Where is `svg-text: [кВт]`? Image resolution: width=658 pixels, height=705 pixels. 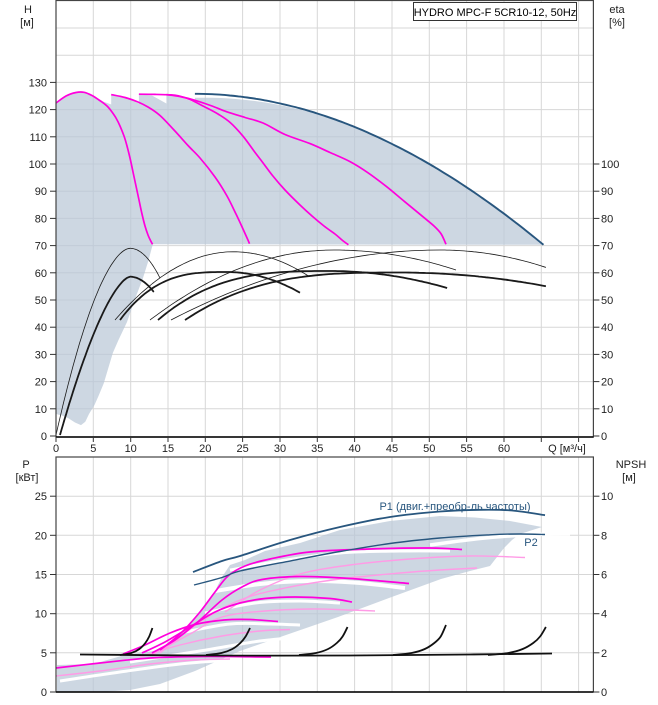 svg-text: [кВт] is located at coordinates (27, 478).